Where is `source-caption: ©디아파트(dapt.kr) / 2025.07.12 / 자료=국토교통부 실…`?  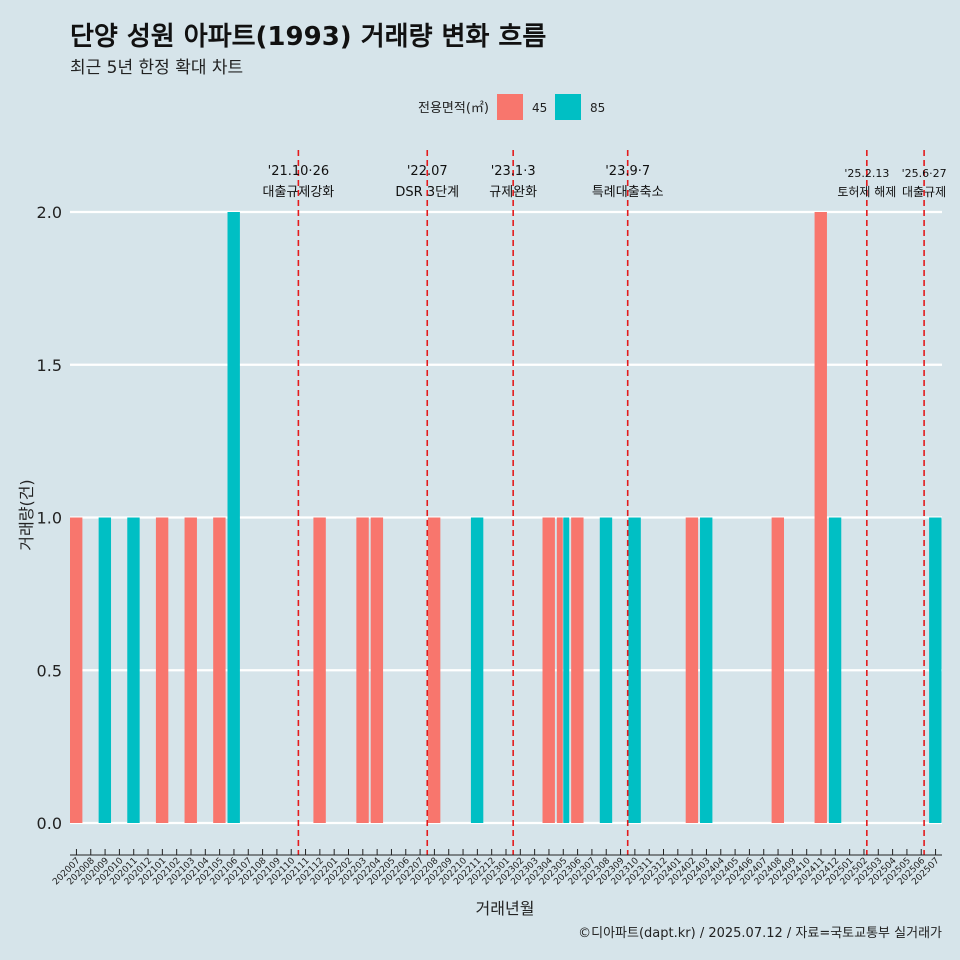 source-caption: ©디아파트(dapt.kr) / 2025.07.12 / 자료=국토교통부 실… is located at coordinates (760, 933).